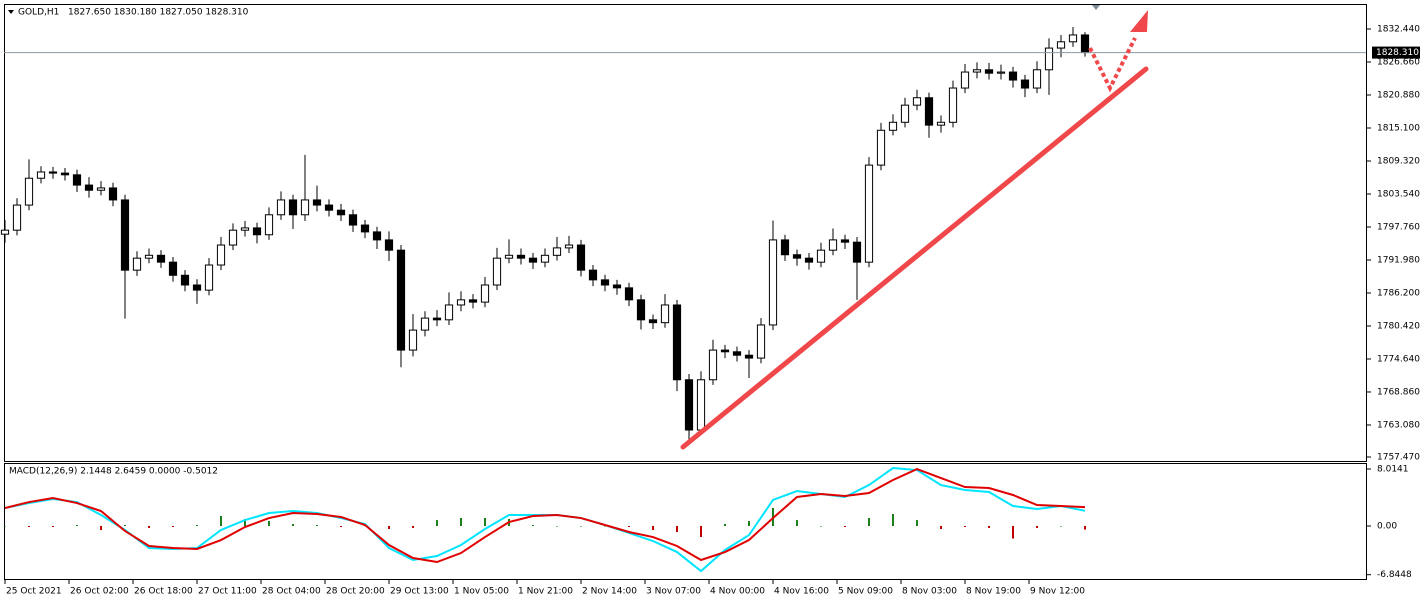  Describe the element at coordinates (545, 592) in the screenshot. I see `x-tick-label: 1 Nov 21:00` at that location.